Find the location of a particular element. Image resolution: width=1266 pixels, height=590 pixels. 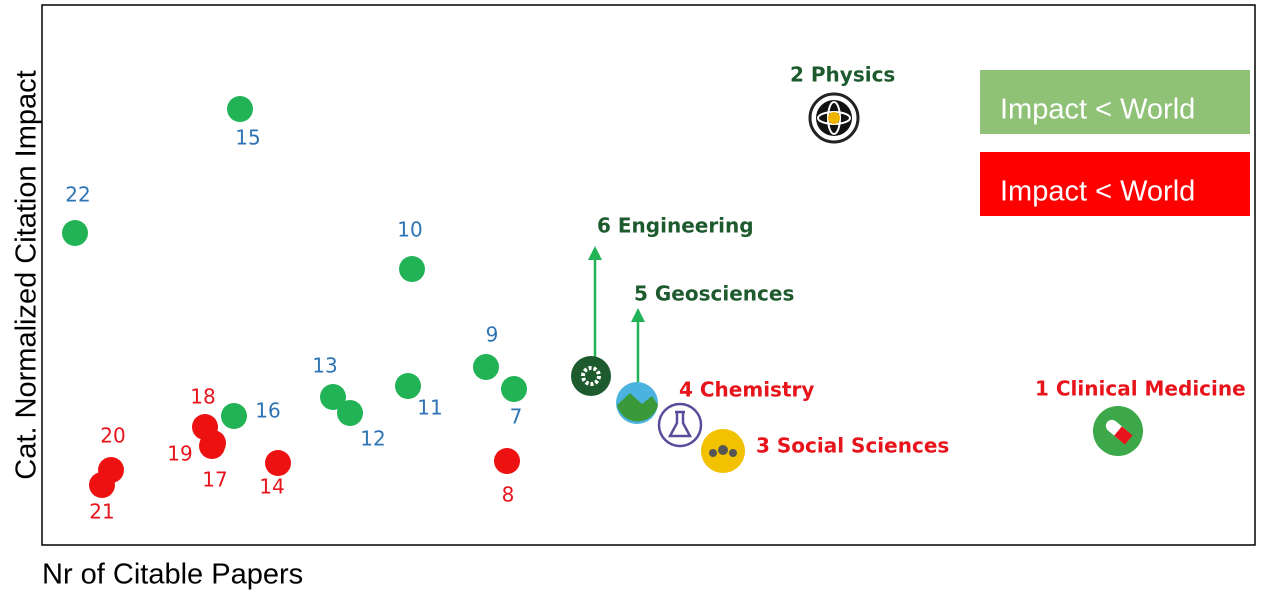

point-label: 16 is located at coordinates (267, 411).